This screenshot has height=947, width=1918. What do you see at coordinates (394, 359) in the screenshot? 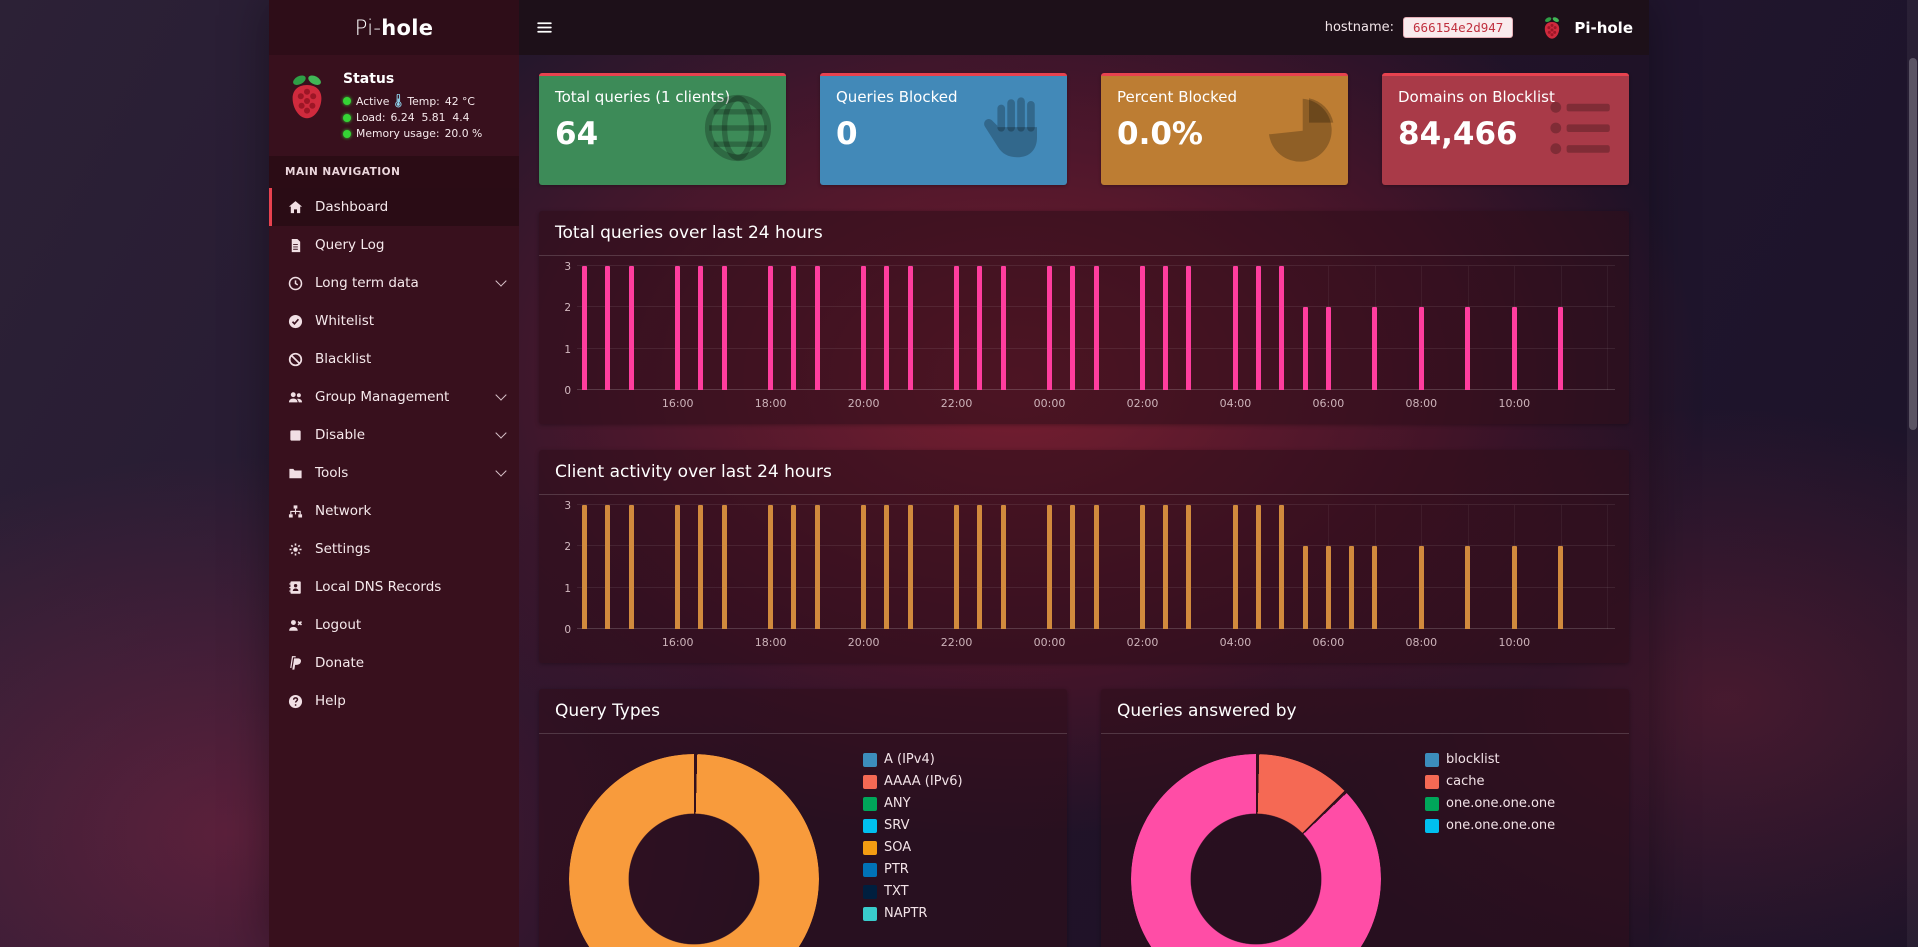
I see `sidebar-item-blacklist: Blacklist` at bounding box center [394, 359].